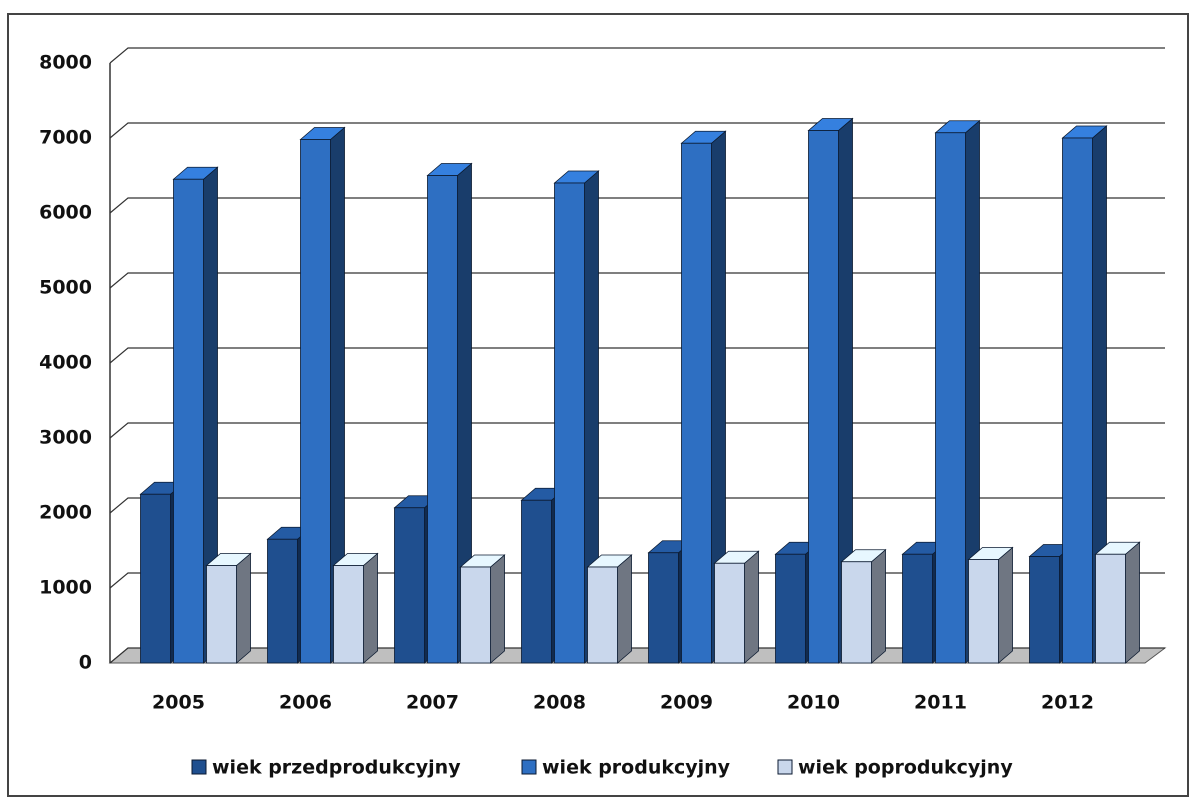 The width and height of the screenshot is (1192, 800). I want to click on grid-line, so click(637, 55).